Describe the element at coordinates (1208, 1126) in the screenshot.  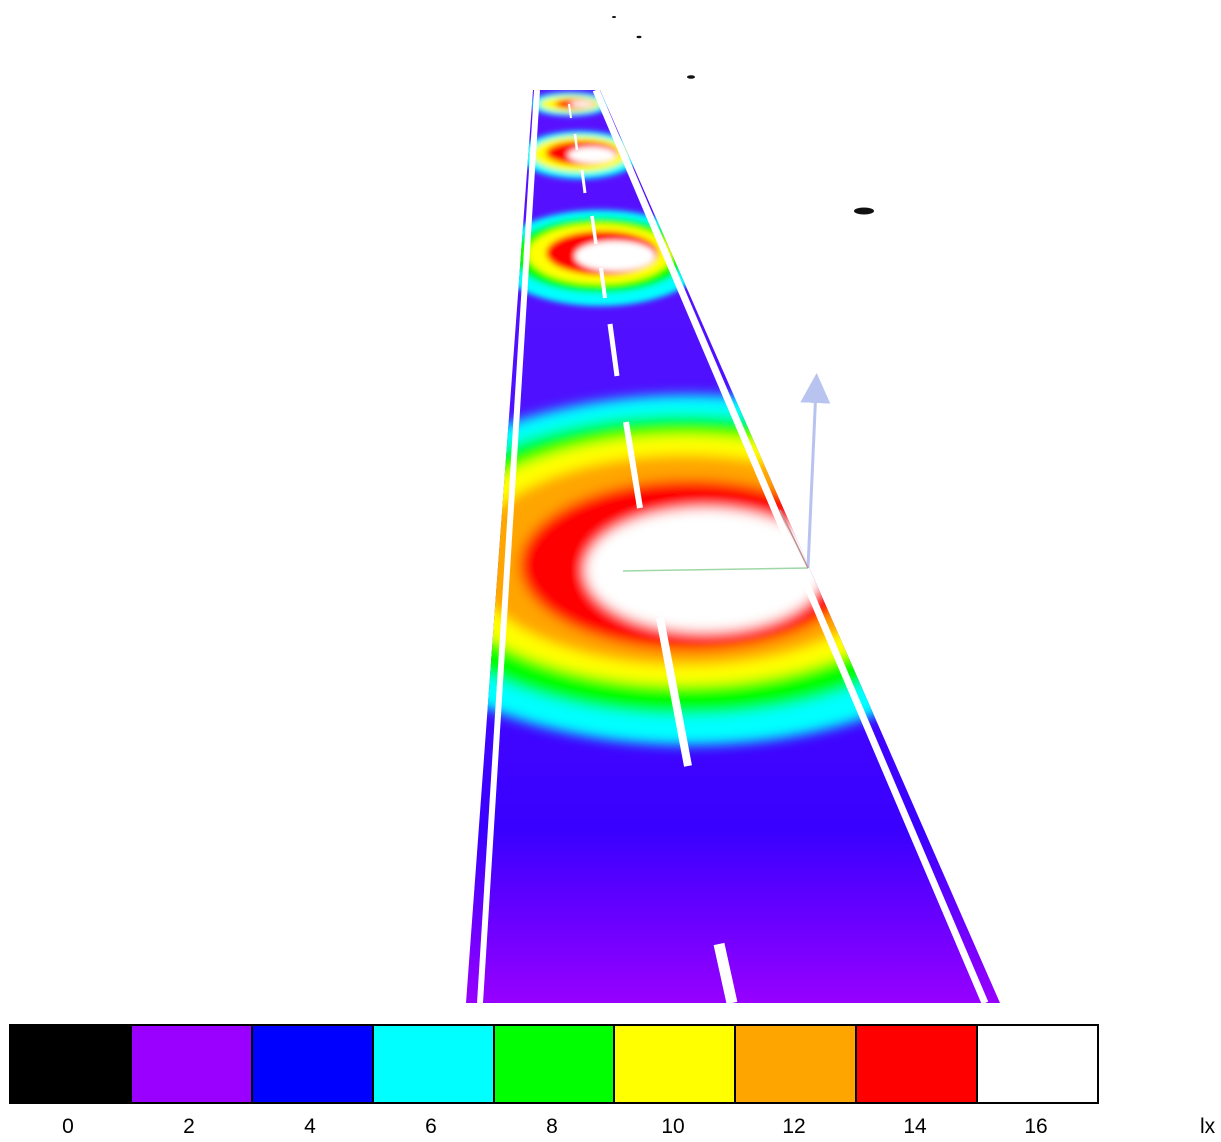
I see `legend-unit-label: lx` at that location.